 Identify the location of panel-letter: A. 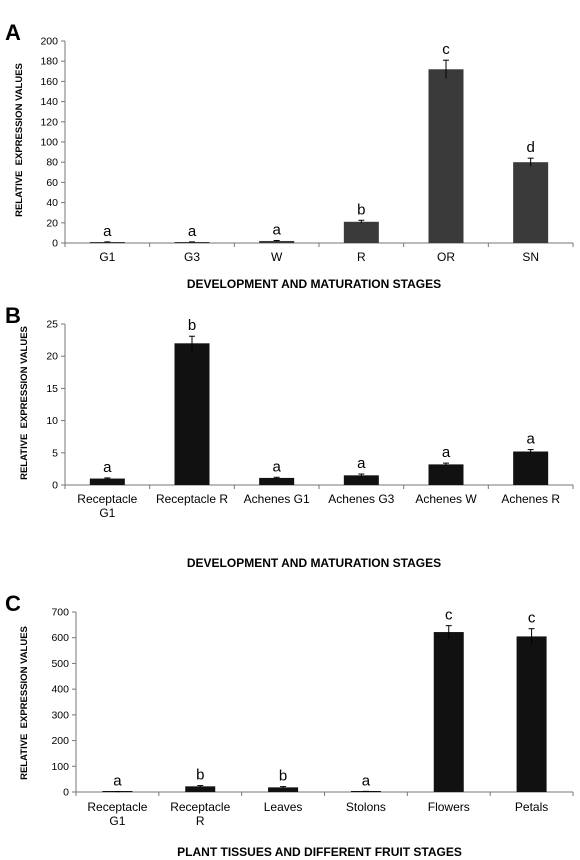
(13, 32).